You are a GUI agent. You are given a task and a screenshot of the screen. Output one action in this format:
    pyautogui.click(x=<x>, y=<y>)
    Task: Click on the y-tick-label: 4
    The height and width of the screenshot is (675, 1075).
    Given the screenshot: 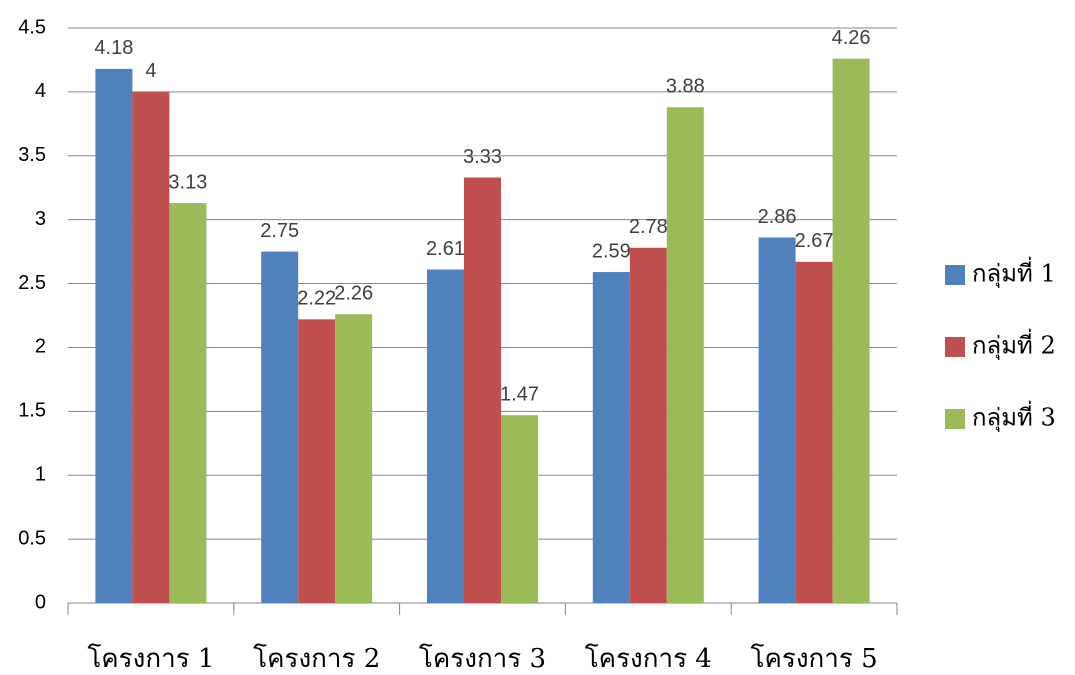 What is the action you would take?
    pyautogui.click(x=40, y=91)
    